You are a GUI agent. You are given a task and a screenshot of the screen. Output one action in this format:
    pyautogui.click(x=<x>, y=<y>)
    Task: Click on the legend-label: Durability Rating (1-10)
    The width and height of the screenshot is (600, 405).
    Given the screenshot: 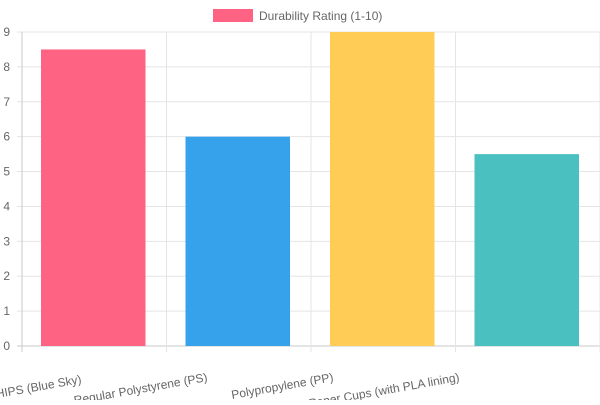 What is the action you would take?
    pyautogui.click(x=320, y=16)
    